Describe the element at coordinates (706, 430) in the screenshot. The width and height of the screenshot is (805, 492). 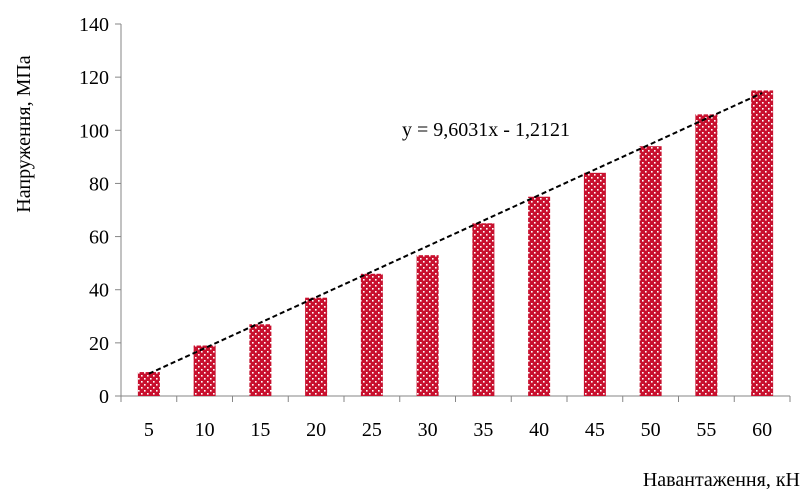
I see `x-tick-label: 55` at that location.